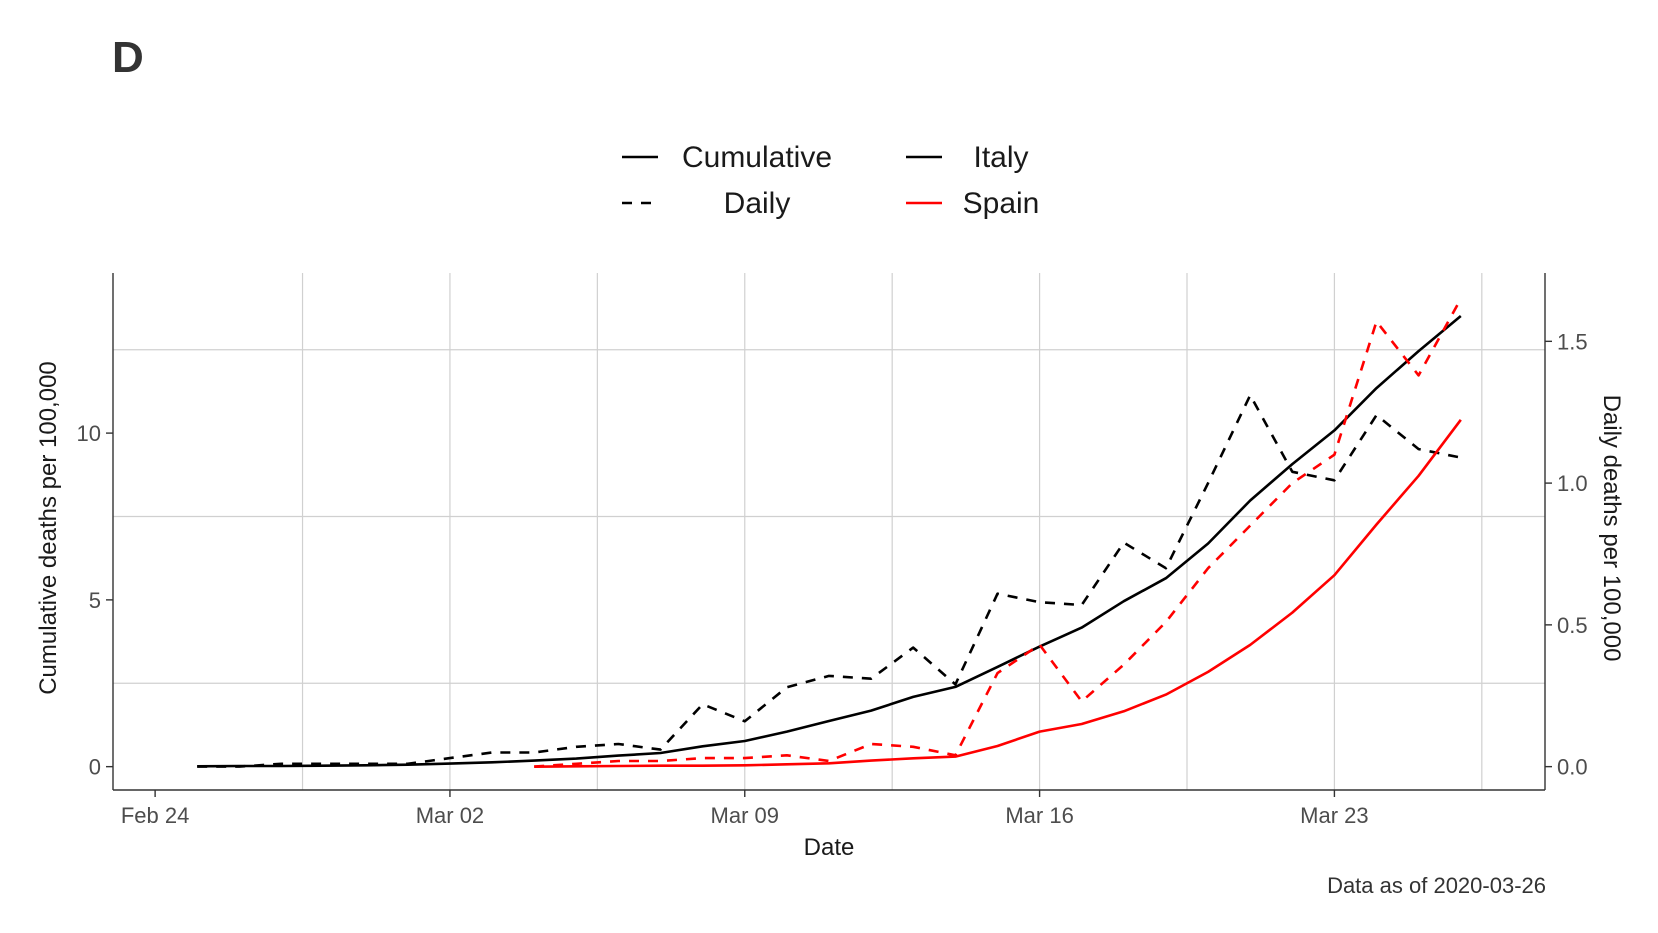  What do you see at coordinates (95, 767) in the screenshot?
I see `y-left-tick-label: 0` at bounding box center [95, 767].